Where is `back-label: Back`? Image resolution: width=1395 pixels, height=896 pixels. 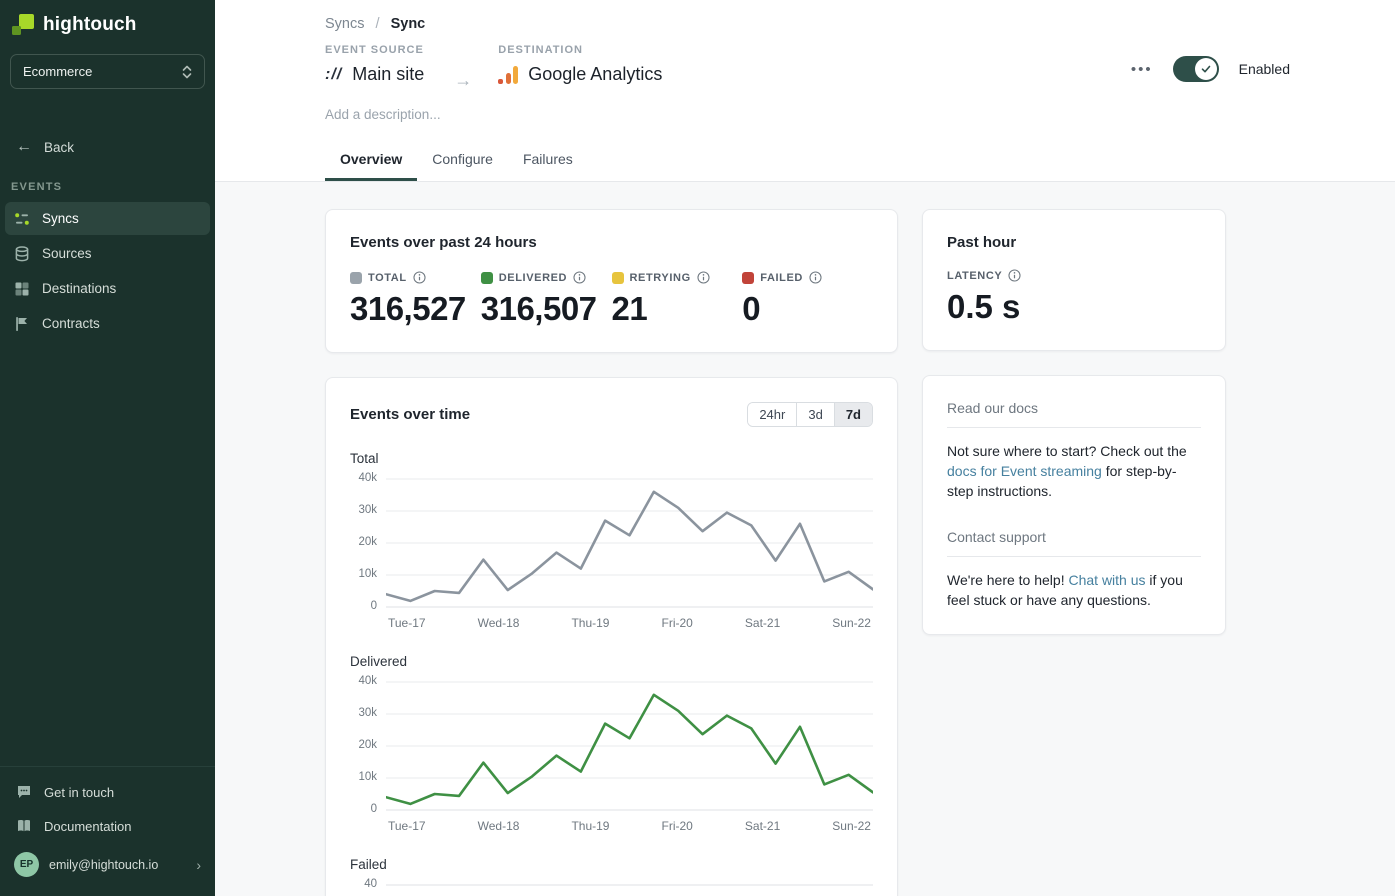 back-label: Back is located at coordinates (59, 147).